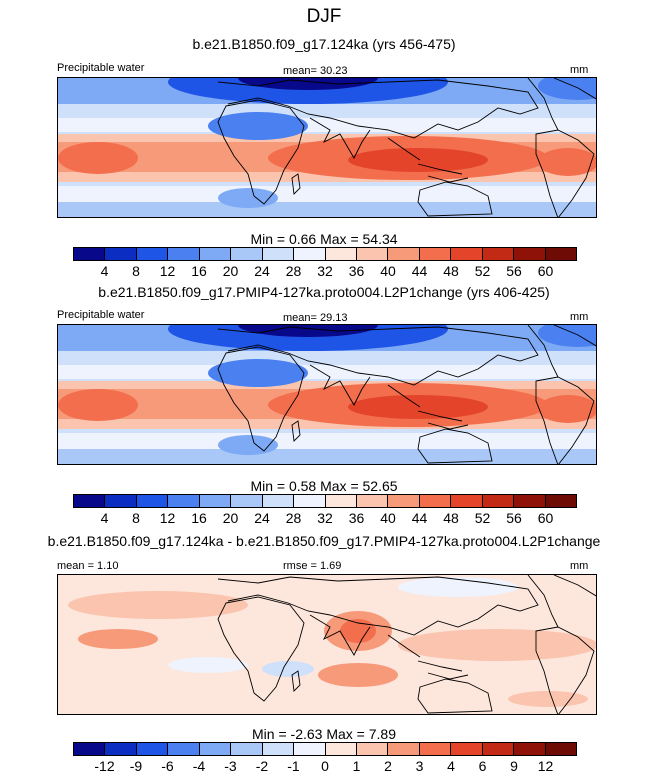  I want to click on panel-1-field-svg, so click(327, 147).